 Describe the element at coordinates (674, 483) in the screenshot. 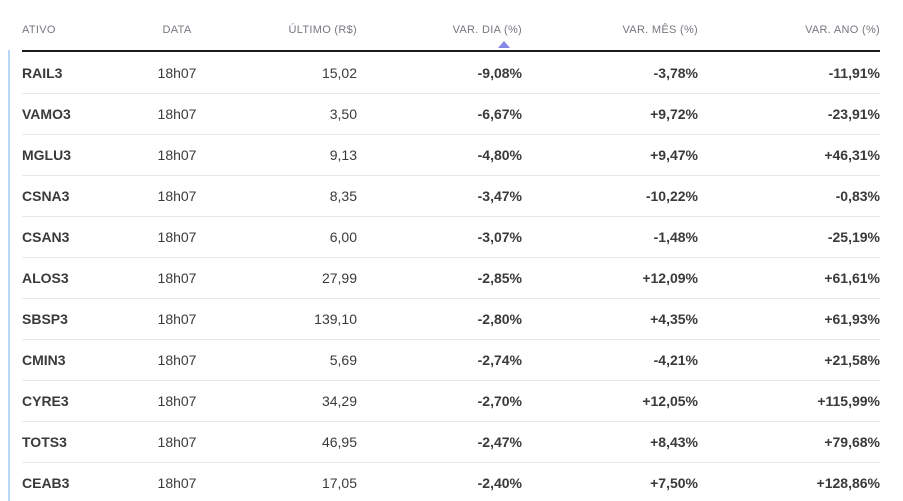

I see `var-month-cell: +7,50%` at that location.